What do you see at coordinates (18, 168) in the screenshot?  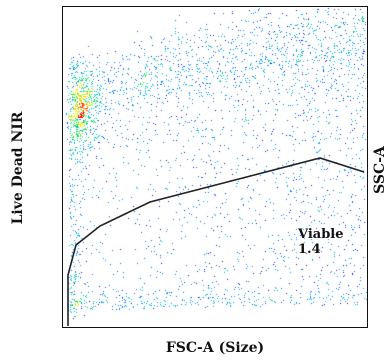 I see `y-axis-label: Live Dead NIR` at bounding box center [18, 168].